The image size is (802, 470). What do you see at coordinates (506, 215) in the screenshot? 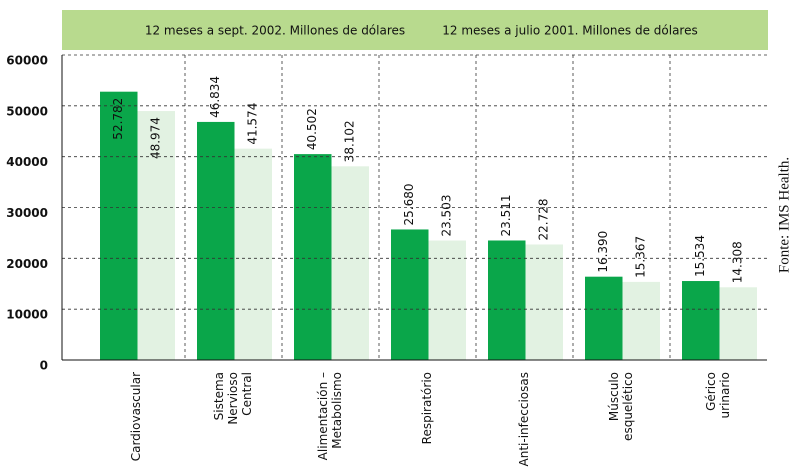
I see `value-label: 23.511` at bounding box center [506, 215].